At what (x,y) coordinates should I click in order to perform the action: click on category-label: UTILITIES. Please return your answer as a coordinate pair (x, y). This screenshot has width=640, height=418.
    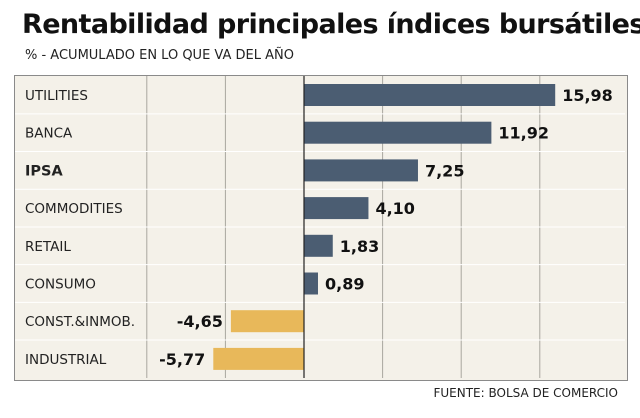
    Looking at the image, I should click on (56, 96).